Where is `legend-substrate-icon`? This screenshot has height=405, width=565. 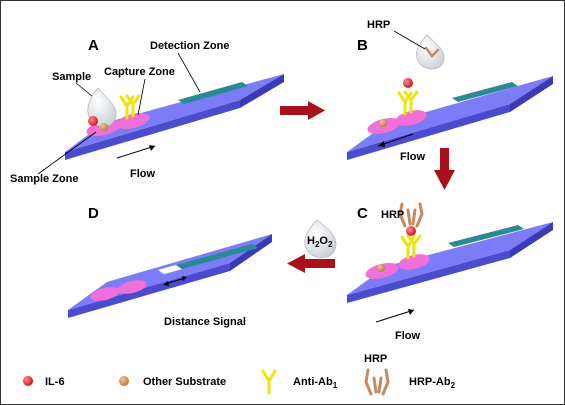
legend-substrate-icon is located at coordinates (124, 381).